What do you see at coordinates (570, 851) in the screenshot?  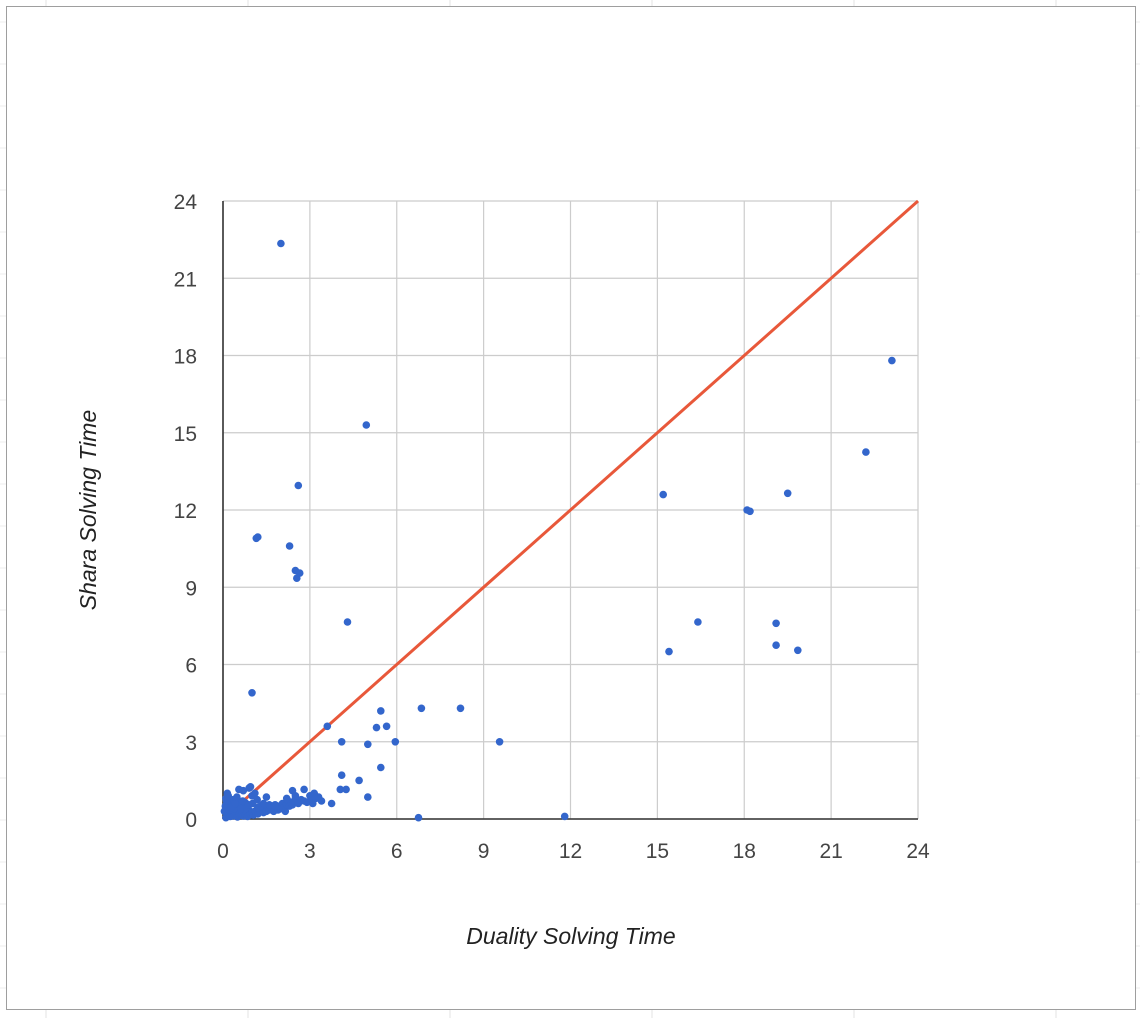 I see `x-tick-label: 12` at bounding box center [570, 851].